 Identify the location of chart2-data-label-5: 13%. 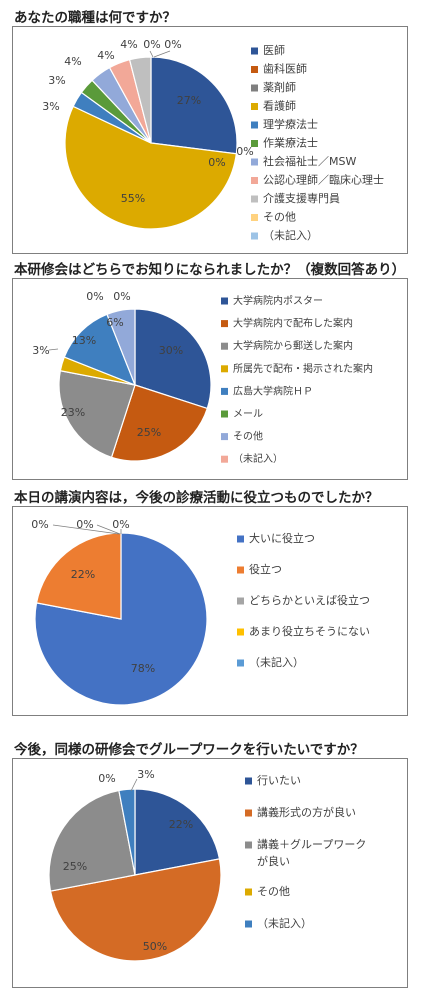
(84, 340).